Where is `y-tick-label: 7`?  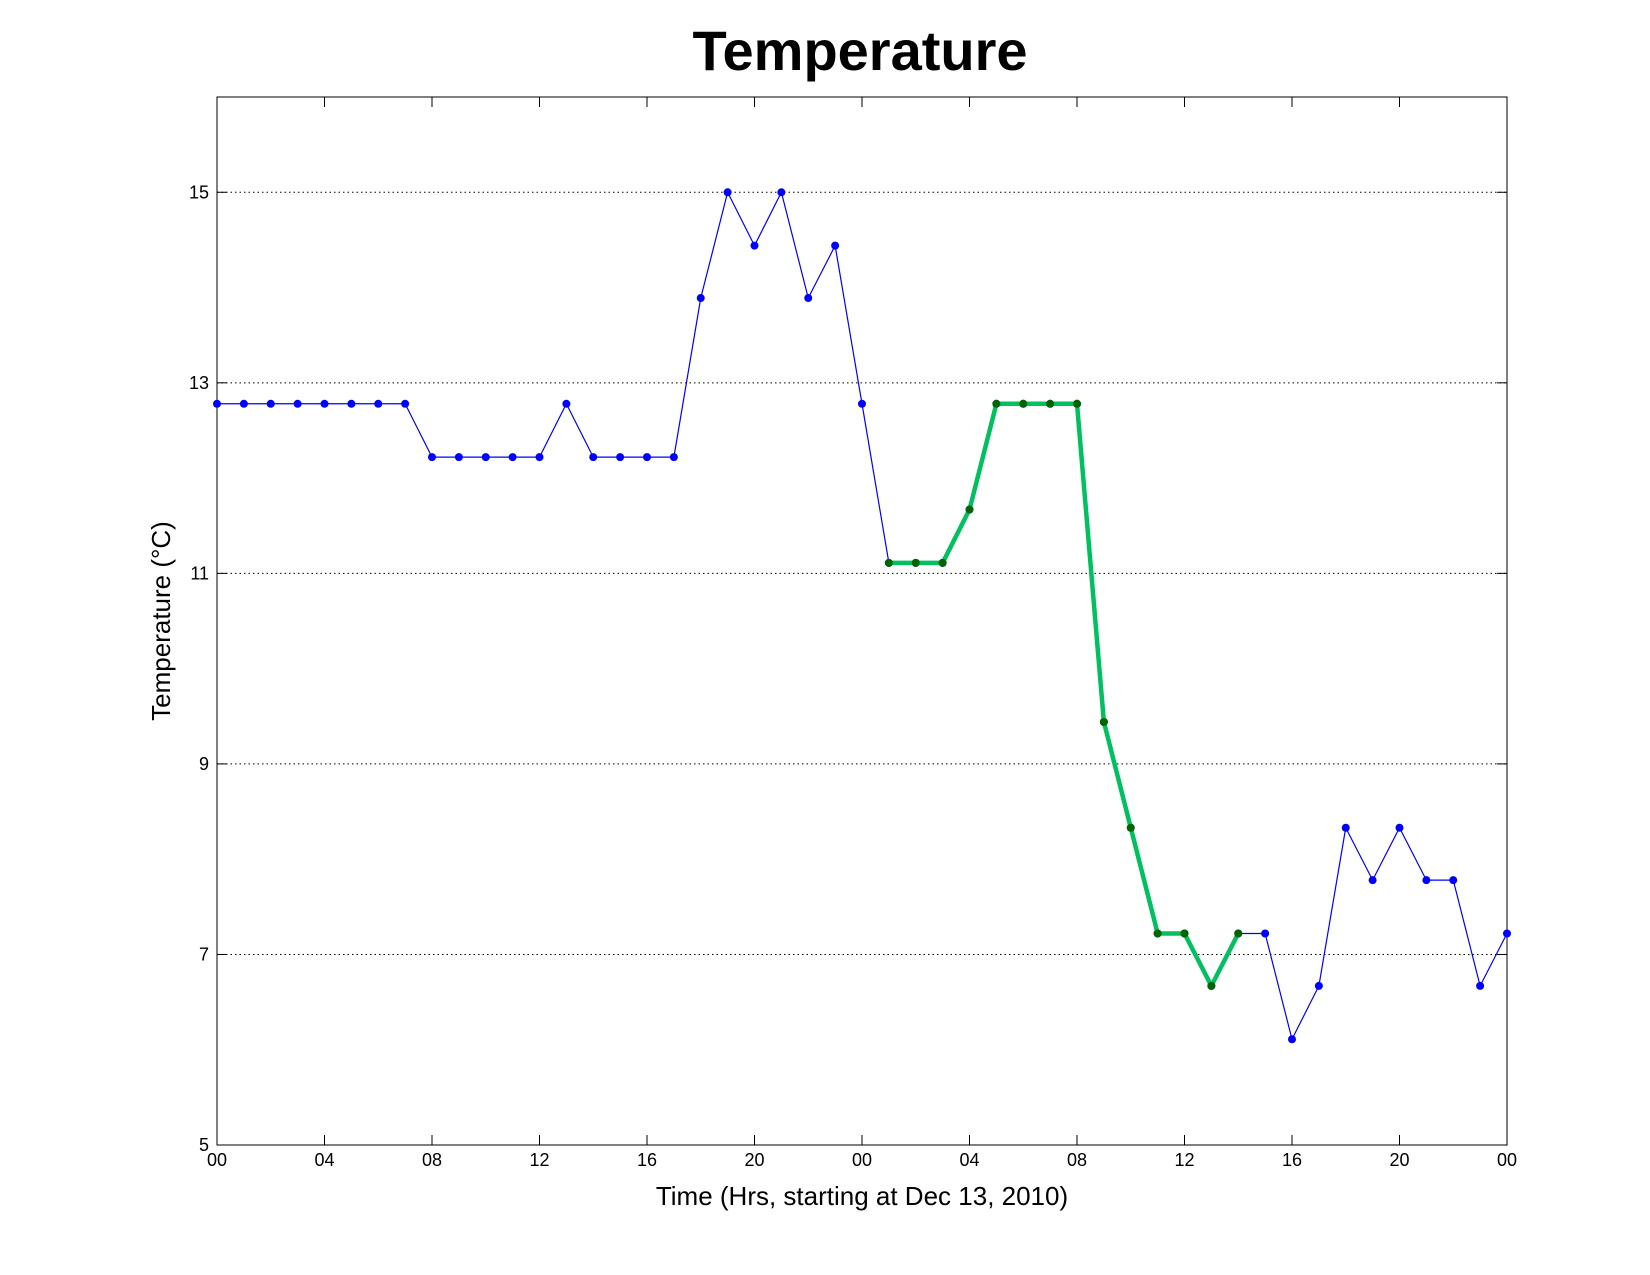 y-tick-label: 7 is located at coordinates (204, 954).